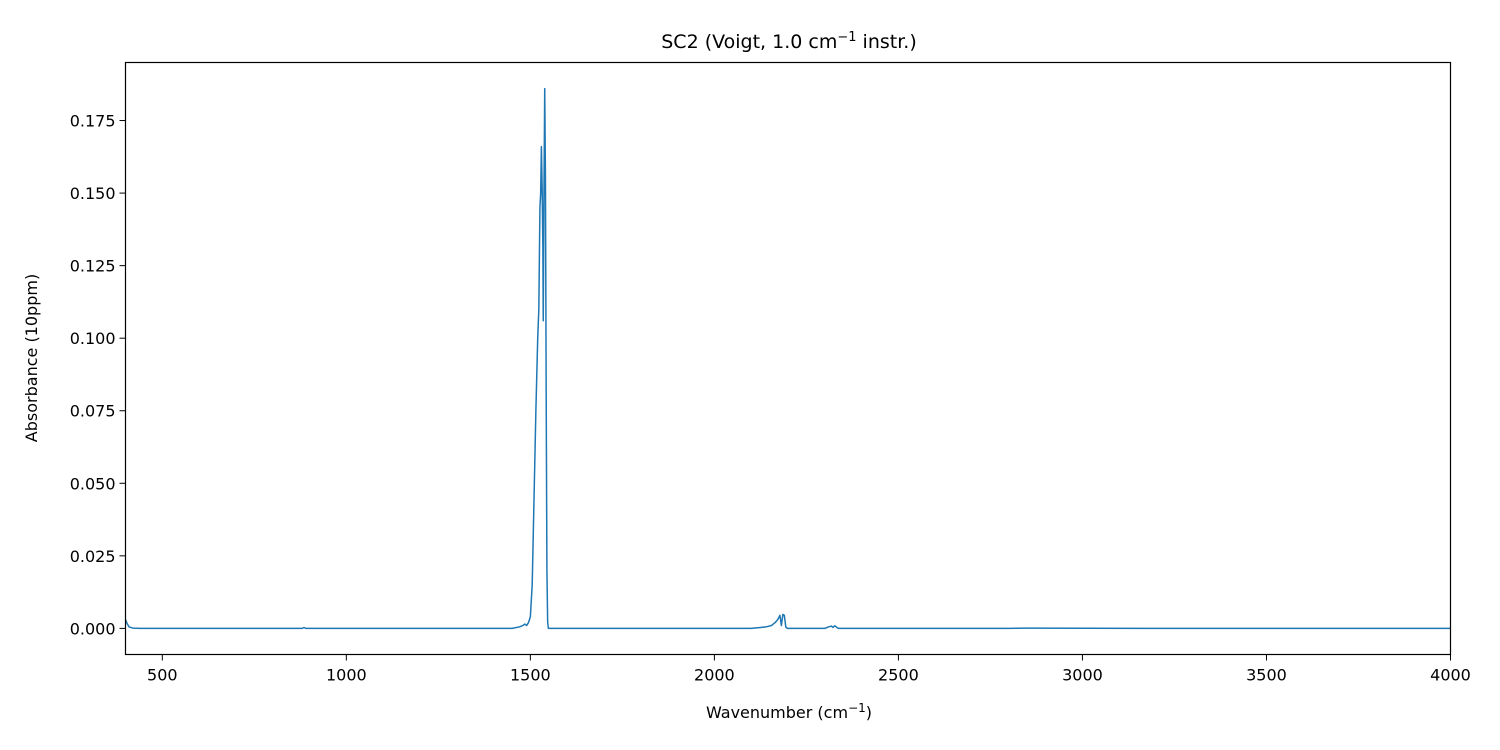  Describe the element at coordinates (789, 41) in the screenshot. I see `chart-title: SC2 (Voigt, 1.0 cm−1 instr.)` at that location.